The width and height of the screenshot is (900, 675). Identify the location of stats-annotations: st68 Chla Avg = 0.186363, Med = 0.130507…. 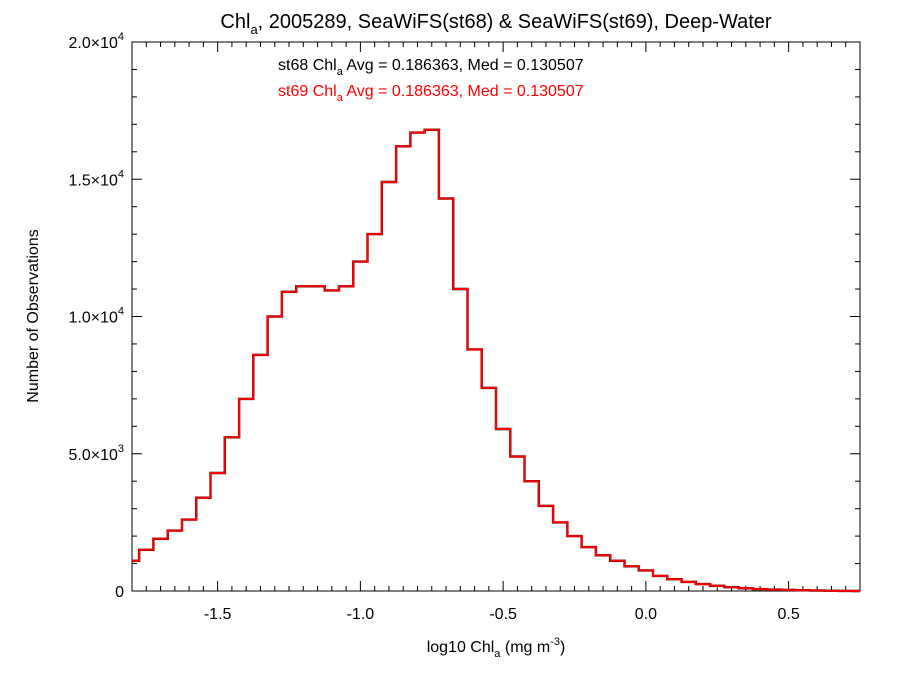
(431, 80).